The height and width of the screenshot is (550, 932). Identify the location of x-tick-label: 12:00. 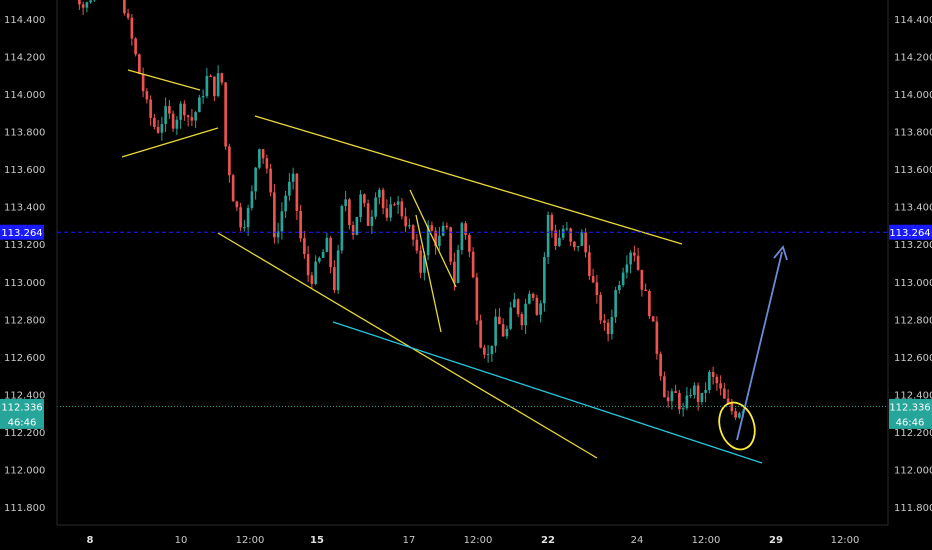
(478, 540).